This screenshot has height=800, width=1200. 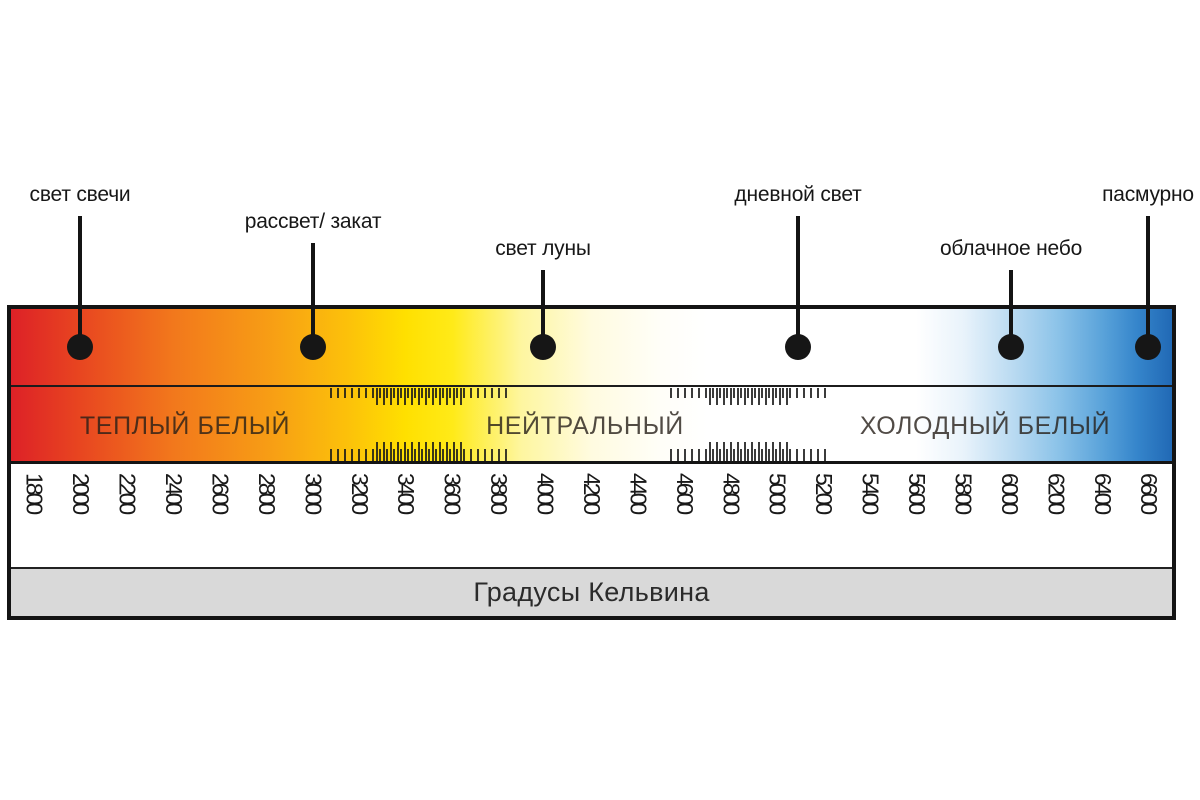 What do you see at coordinates (359, 493) in the screenshot?
I see `kelvin-tick: 3200` at bounding box center [359, 493].